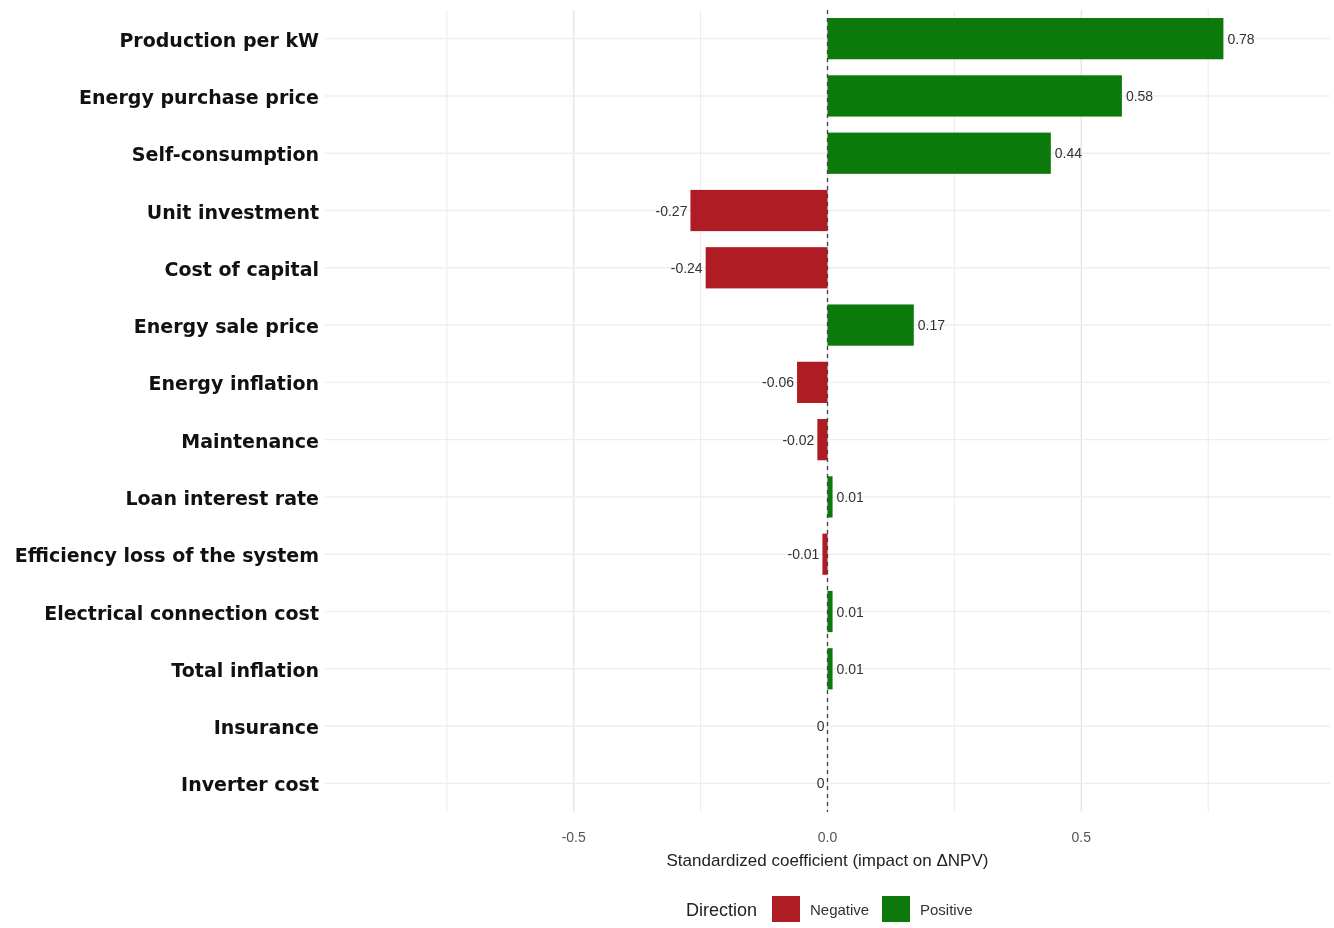  What do you see at coordinates (778, 382) in the screenshot?
I see `data-label: -0.06` at bounding box center [778, 382].